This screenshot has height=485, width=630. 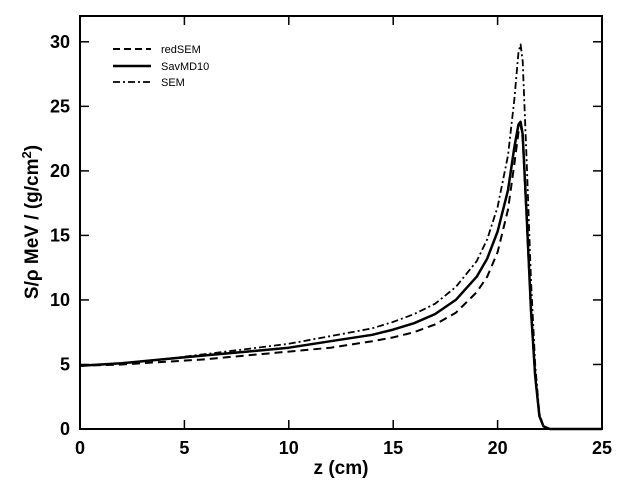 What do you see at coordinates (60, 106) in the screenshot?
I see `y-tick-label: 25` at bounding box center [60, 106].